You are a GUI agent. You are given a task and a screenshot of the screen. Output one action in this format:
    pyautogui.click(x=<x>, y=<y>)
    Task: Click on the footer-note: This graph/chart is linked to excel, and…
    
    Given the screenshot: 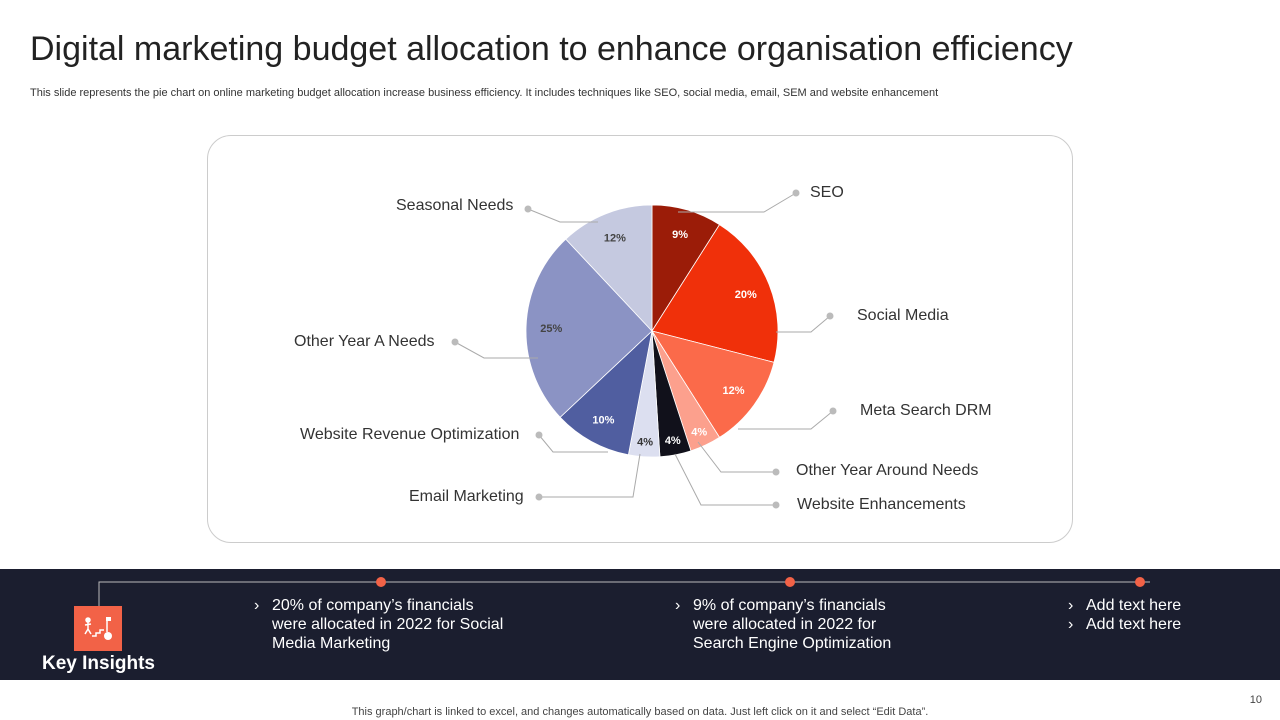 What is the action you would take?
    pyautogui.click(x=640, y=712)
    